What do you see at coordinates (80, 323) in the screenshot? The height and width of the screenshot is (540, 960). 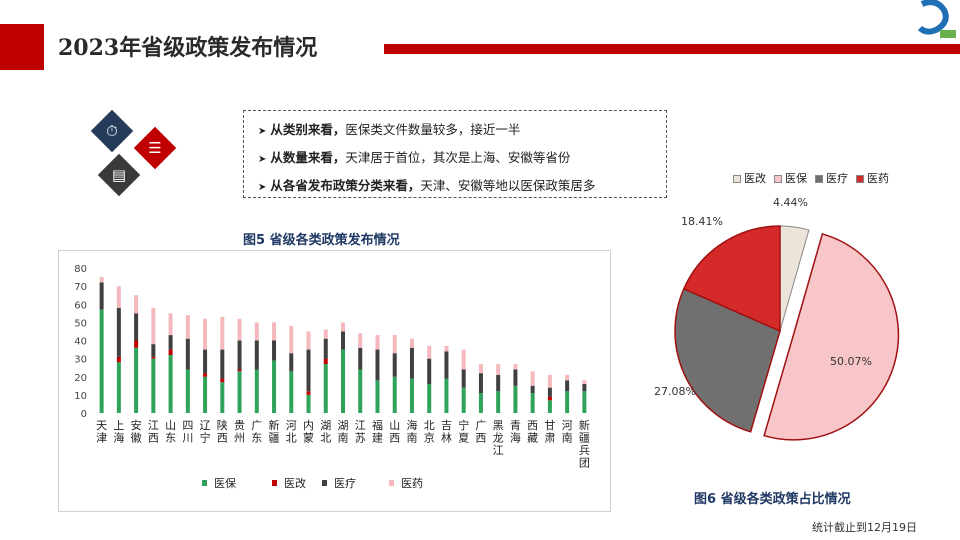 I see `y-tick-label: 50` at bounding box center [80, 323].